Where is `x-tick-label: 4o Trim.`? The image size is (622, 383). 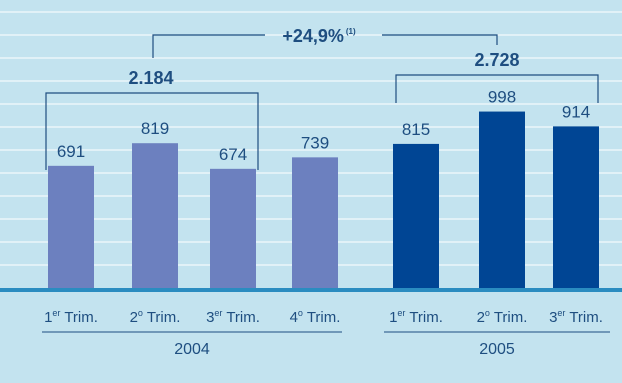
x-tick-label: 4o Trim. is located at coordinates (315, 317).